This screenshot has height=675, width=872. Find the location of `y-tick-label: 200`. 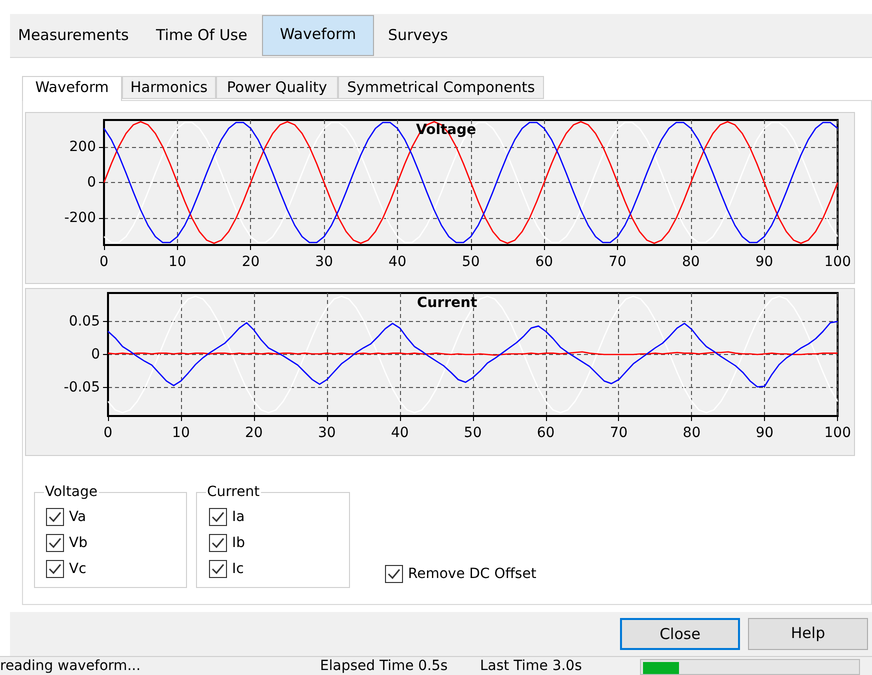

y-tick-label: 200 is located at coordinates (82, 146).